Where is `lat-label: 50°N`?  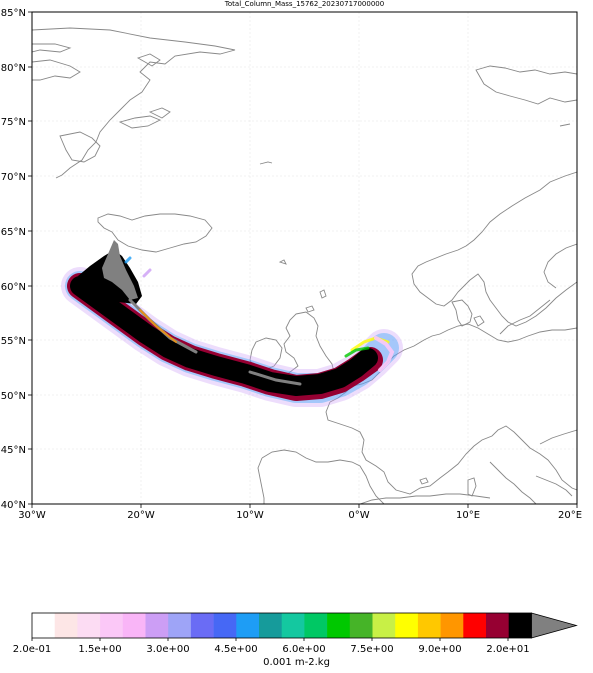 lat-label: 50°N is located at coordinates (13, 396).